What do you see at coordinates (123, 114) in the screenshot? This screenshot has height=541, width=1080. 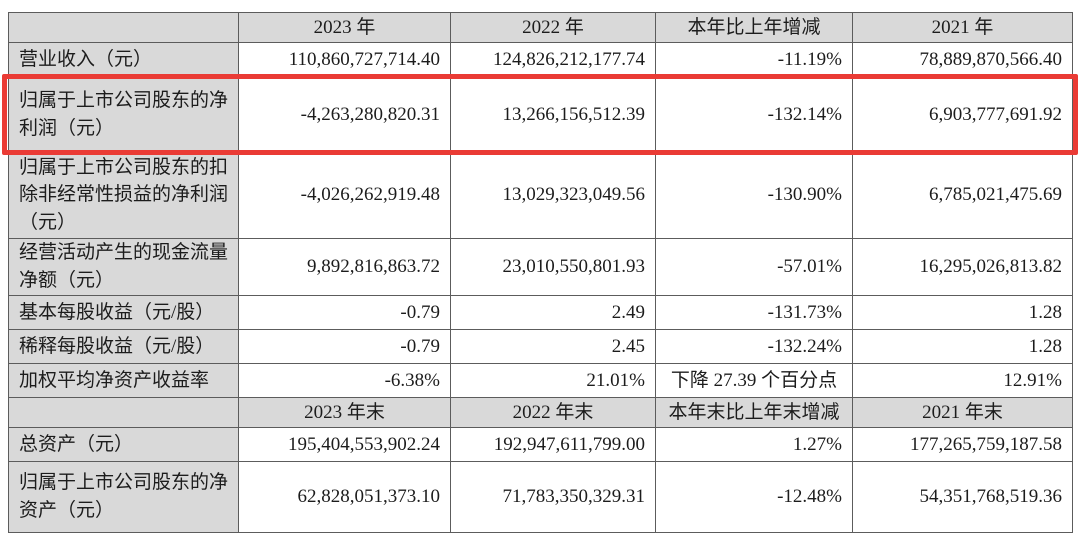 I see `row-label: 归属于上市公司股东的净利润（元）` at bounding box center [123, 114].